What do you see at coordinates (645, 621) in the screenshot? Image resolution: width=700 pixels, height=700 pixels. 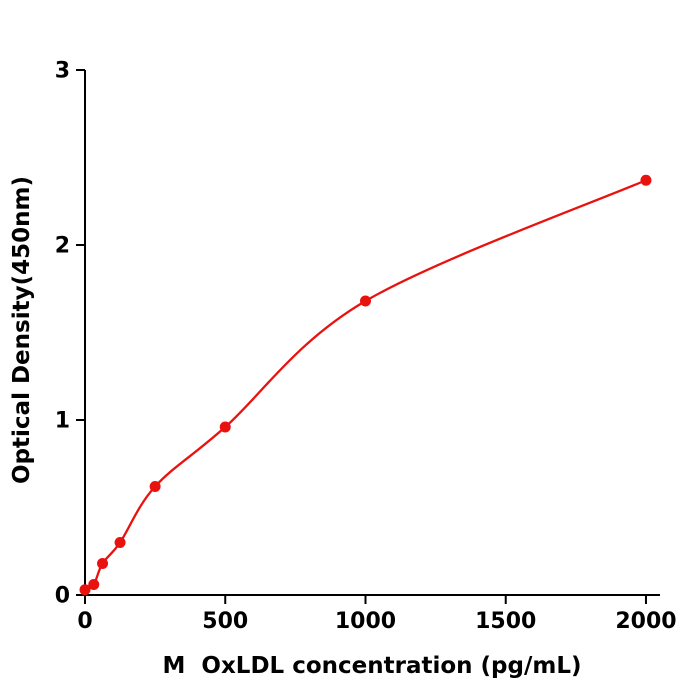 I see `x-tick-label: 2000` at bounding box center [645, 621].